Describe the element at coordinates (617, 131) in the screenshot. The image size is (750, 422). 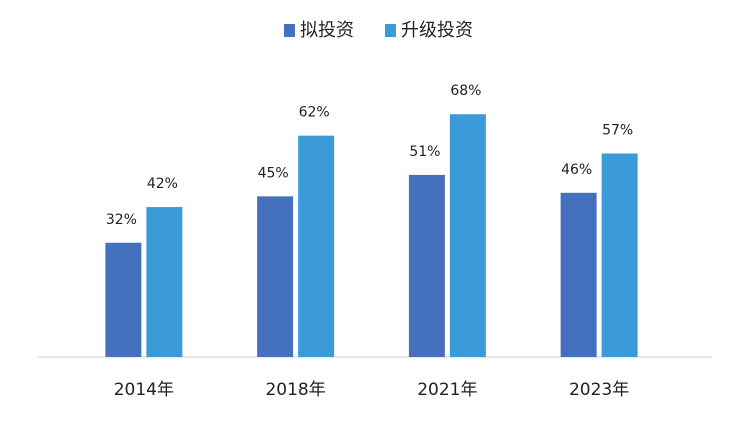
I see `value-label: 57%` at that location.